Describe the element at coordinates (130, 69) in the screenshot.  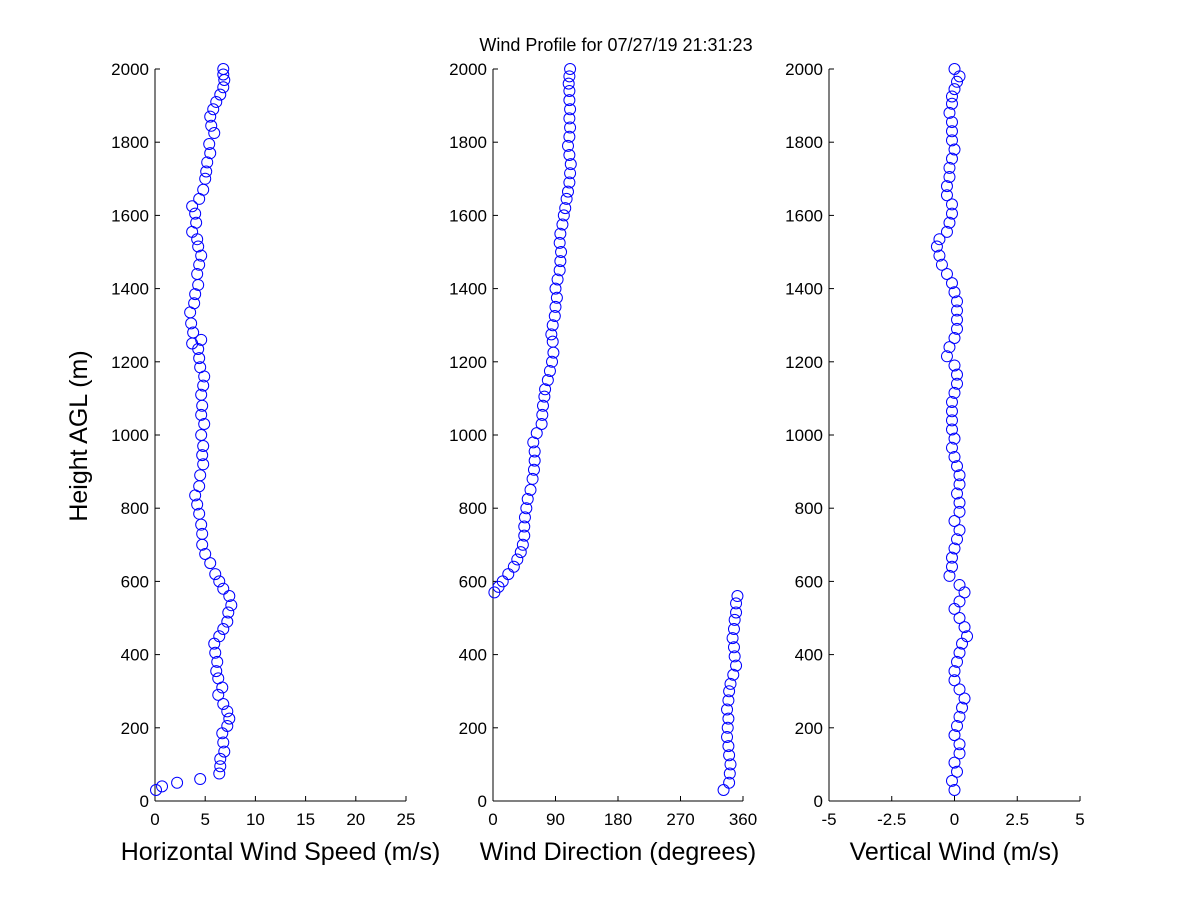
I see `y-tick-label: 2000` at that location.